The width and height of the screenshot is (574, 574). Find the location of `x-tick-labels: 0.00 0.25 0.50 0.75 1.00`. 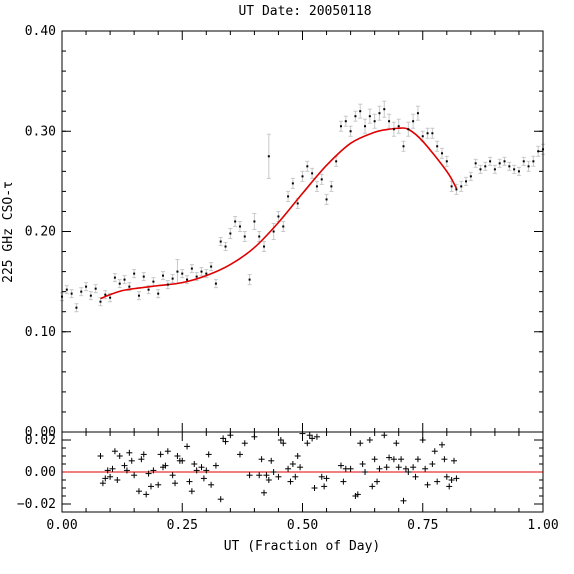

x-tick-labels: 0.00 0.25 0.50 0.75 1.00 is located at coordinates (302, 525).